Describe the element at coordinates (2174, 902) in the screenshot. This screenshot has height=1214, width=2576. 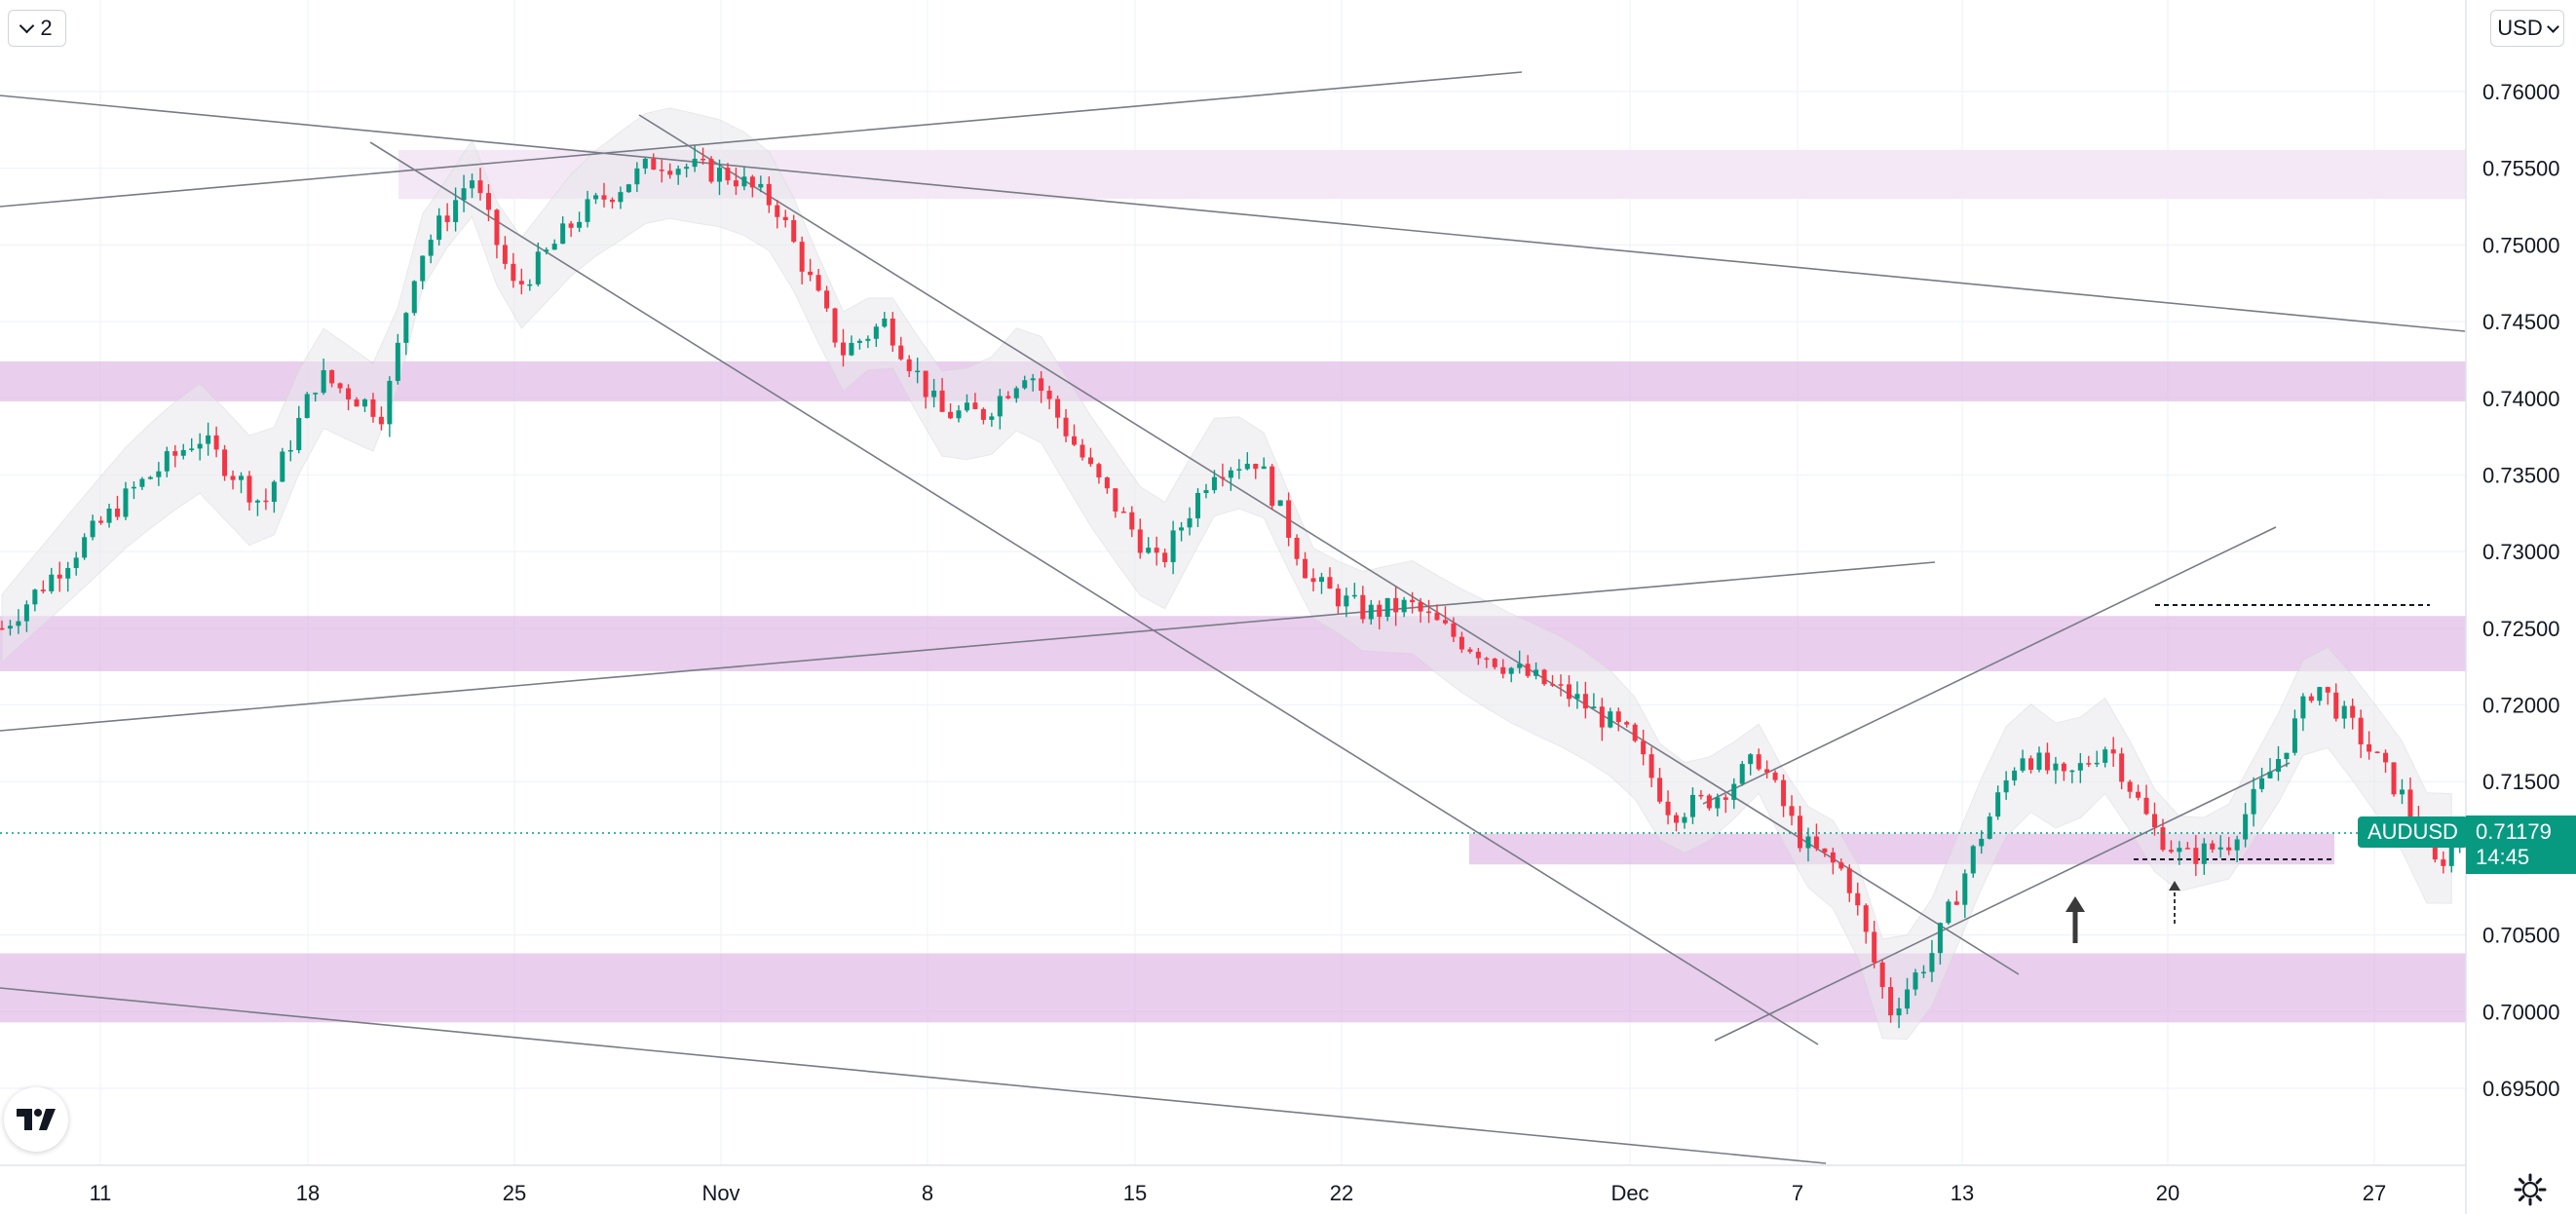
I see `dashed-up-arrow-icon` at that location.